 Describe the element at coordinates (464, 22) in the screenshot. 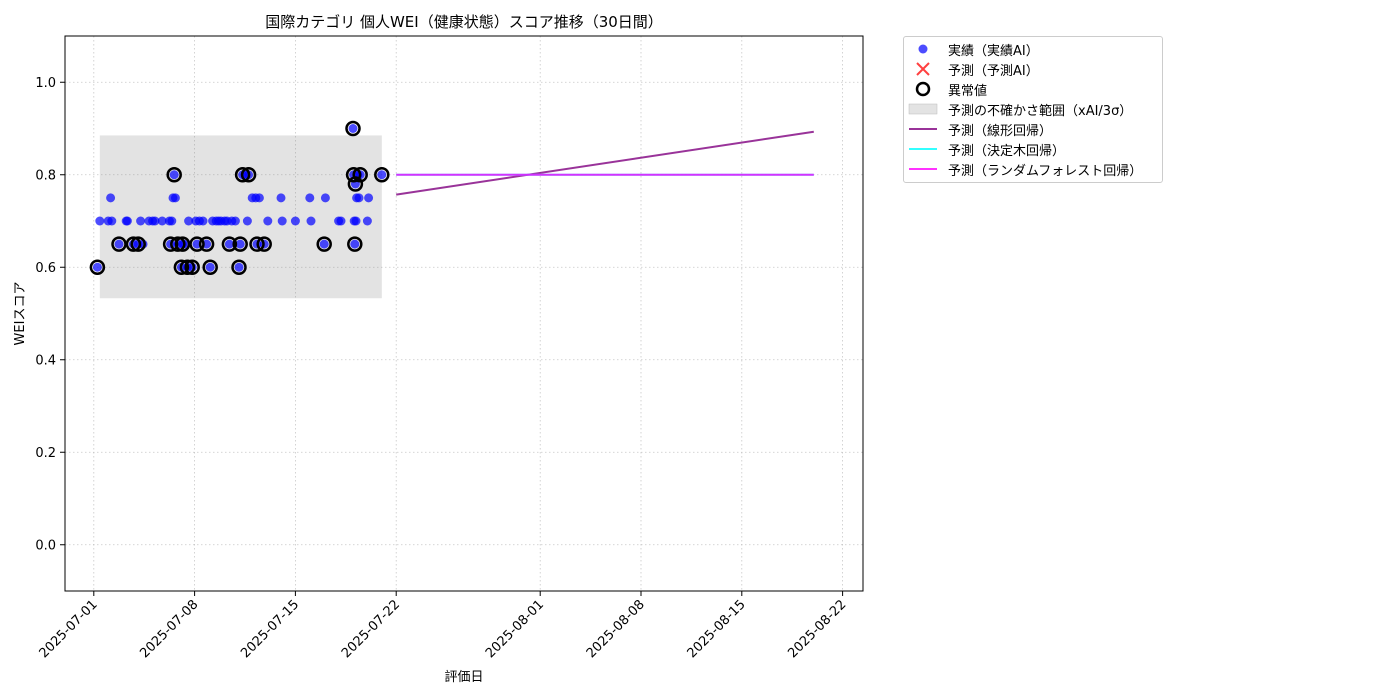

I see `chart-title: 国際カテゴリ 個人WEI（健康状態）スコア推移（30日間）` at that location.